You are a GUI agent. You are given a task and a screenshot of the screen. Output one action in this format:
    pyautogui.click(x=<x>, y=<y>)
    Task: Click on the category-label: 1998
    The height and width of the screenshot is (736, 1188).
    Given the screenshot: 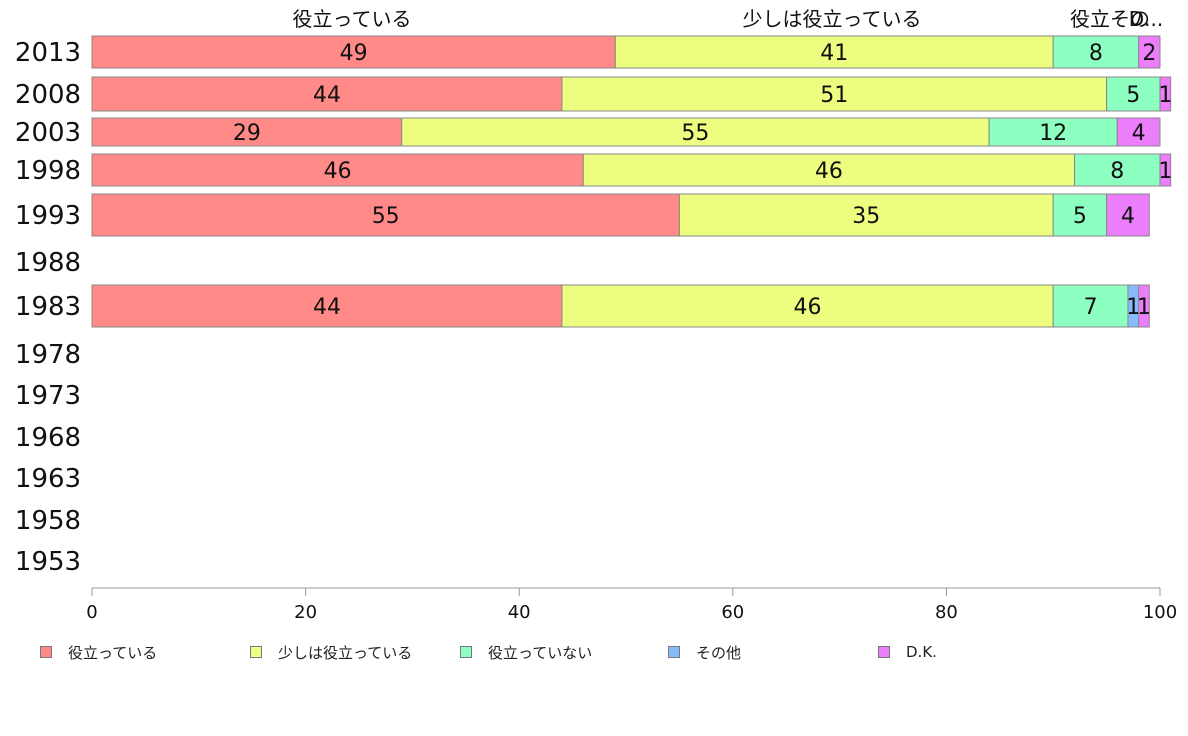 What is the action you would take?
    pyautogui.click(x=48, y=171)
    